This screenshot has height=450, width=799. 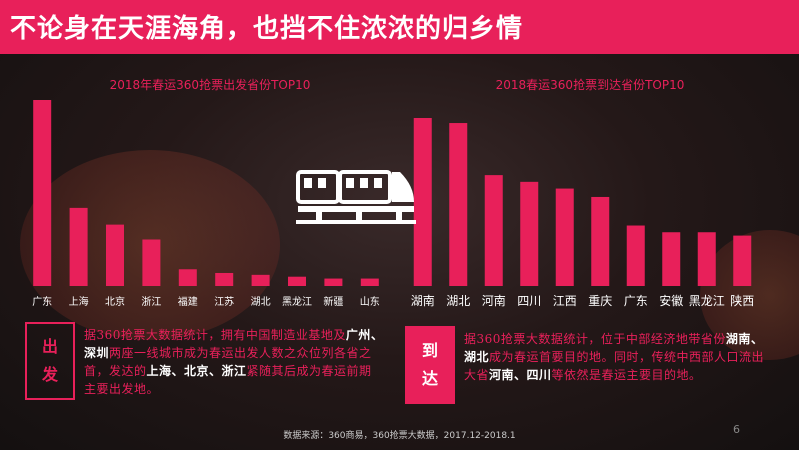 I want to click on body-text: 众位列各省之首，发达的, so click(x=228, y=362).